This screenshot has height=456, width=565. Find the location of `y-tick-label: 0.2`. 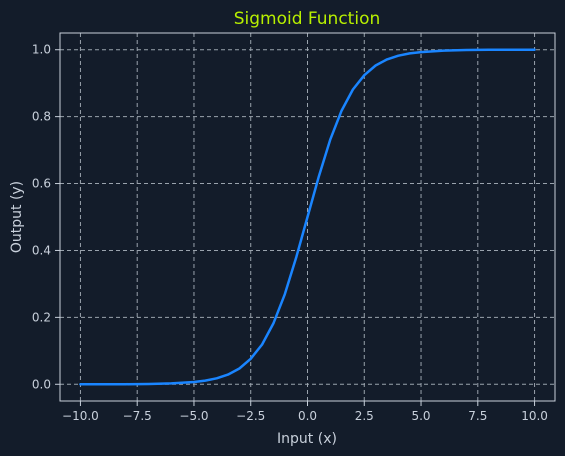

y-tick-label: 0.2 is located at coordinates (41, 317).